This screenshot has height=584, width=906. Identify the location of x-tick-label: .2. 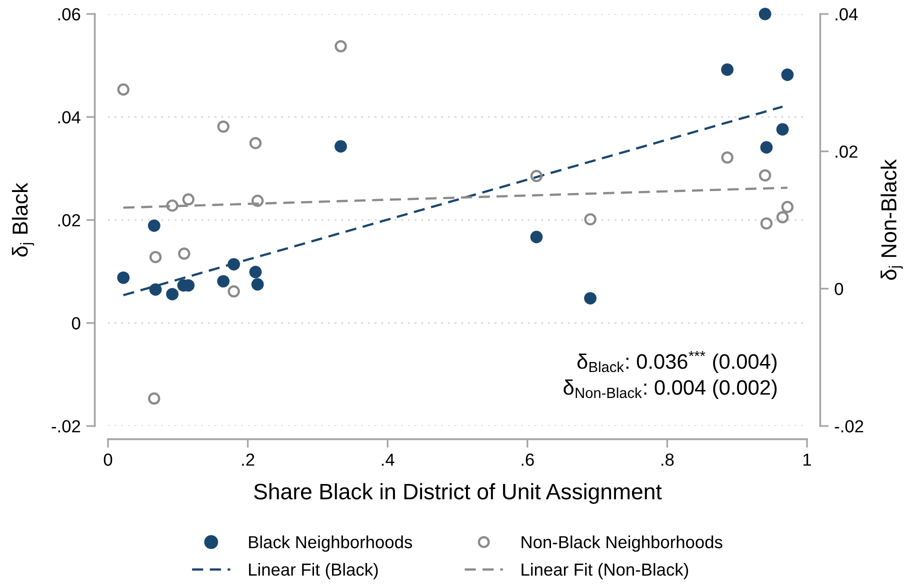
(248, 460).